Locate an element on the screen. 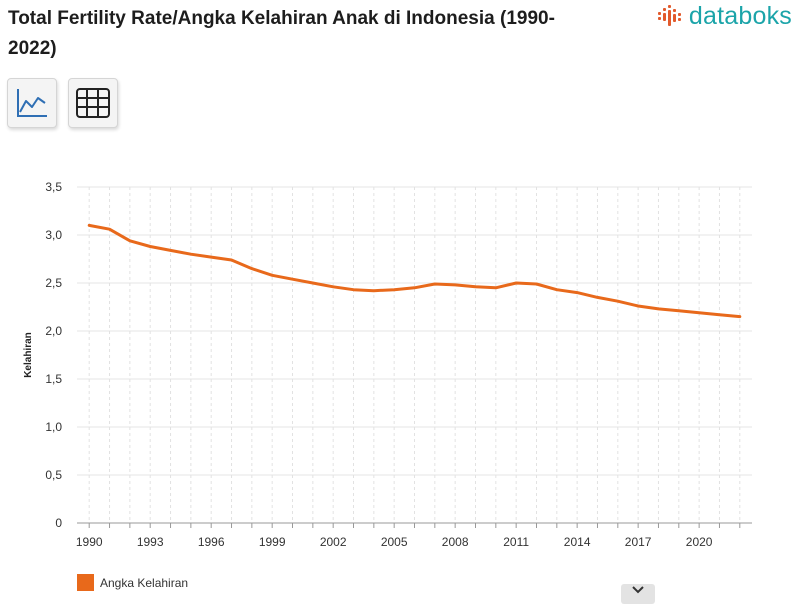  x-tick-label: 2005 is located at coordinates (394, 542).